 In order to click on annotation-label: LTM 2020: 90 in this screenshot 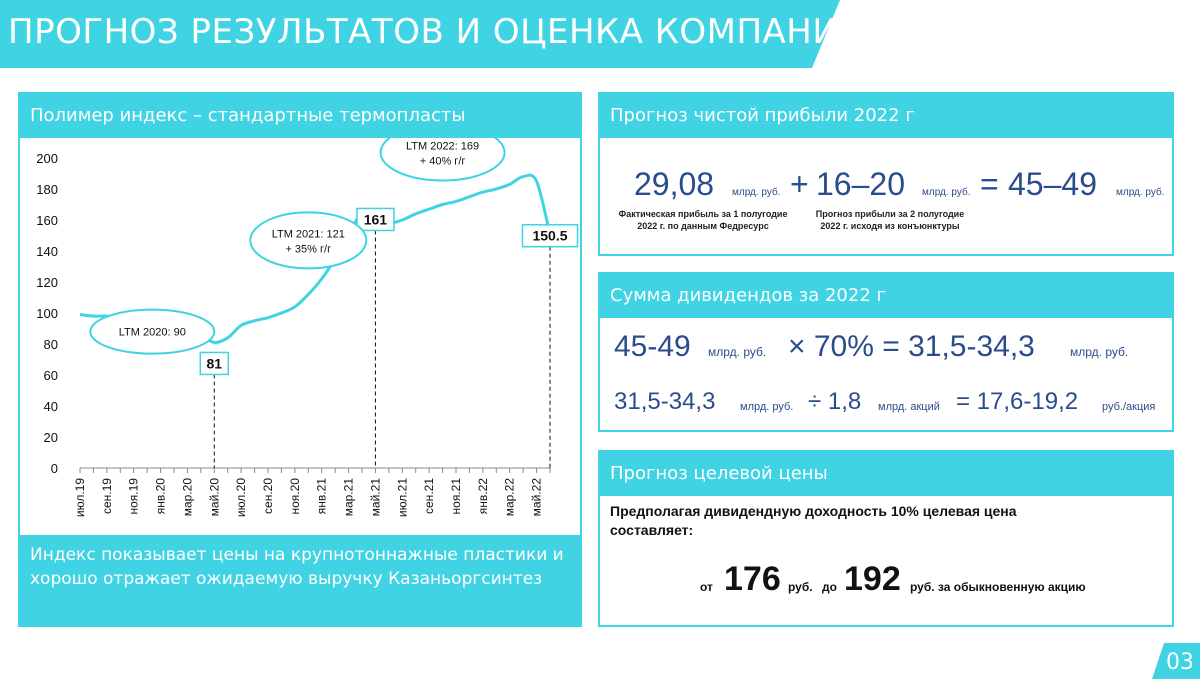, I will do `click(152, 333)`.